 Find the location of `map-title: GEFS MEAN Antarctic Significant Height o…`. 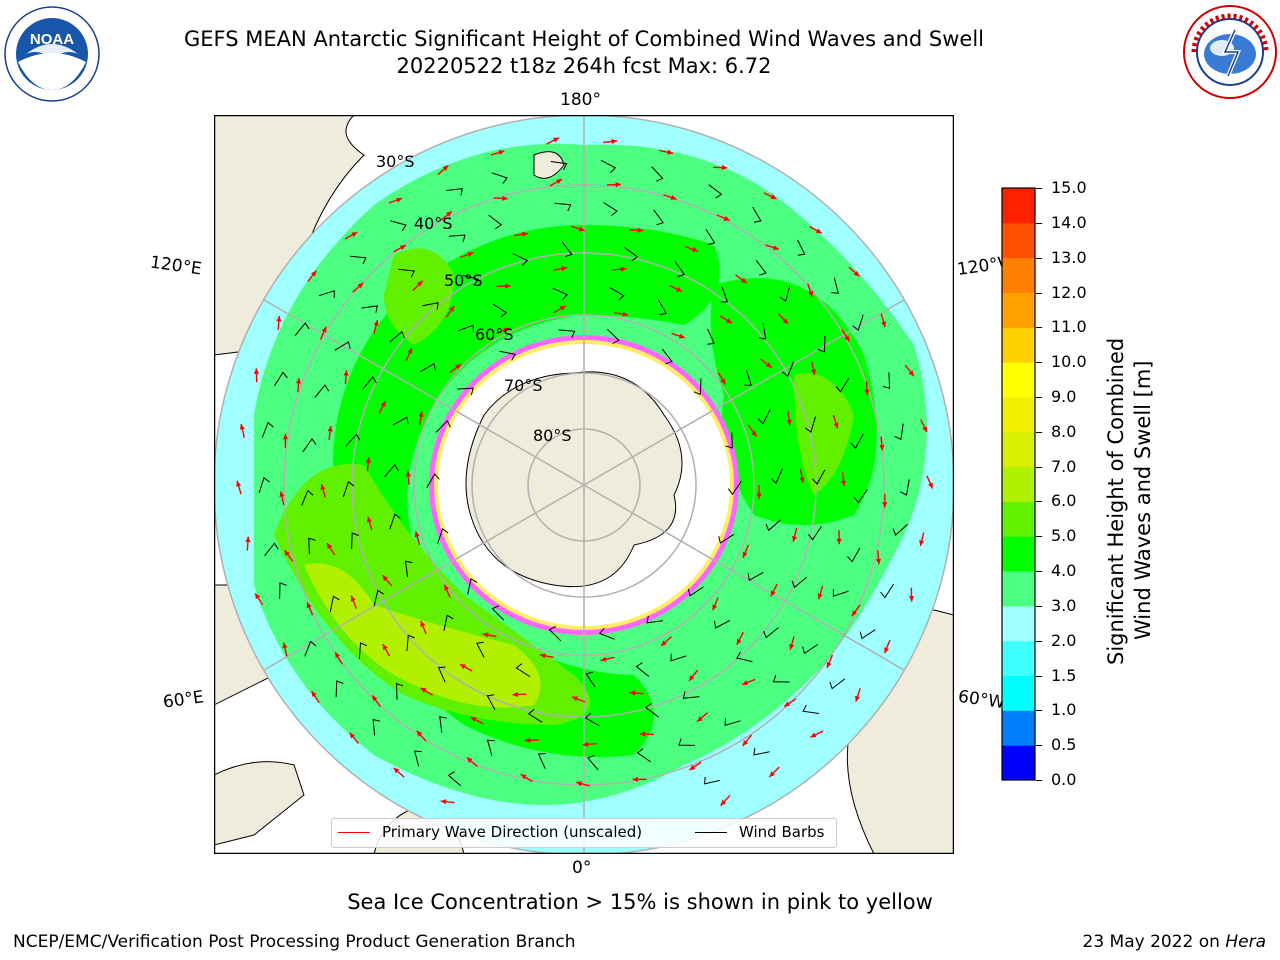

map-title: GEFS MEAN Antarctic Significant Height o… is located at coordinates (584, 39).